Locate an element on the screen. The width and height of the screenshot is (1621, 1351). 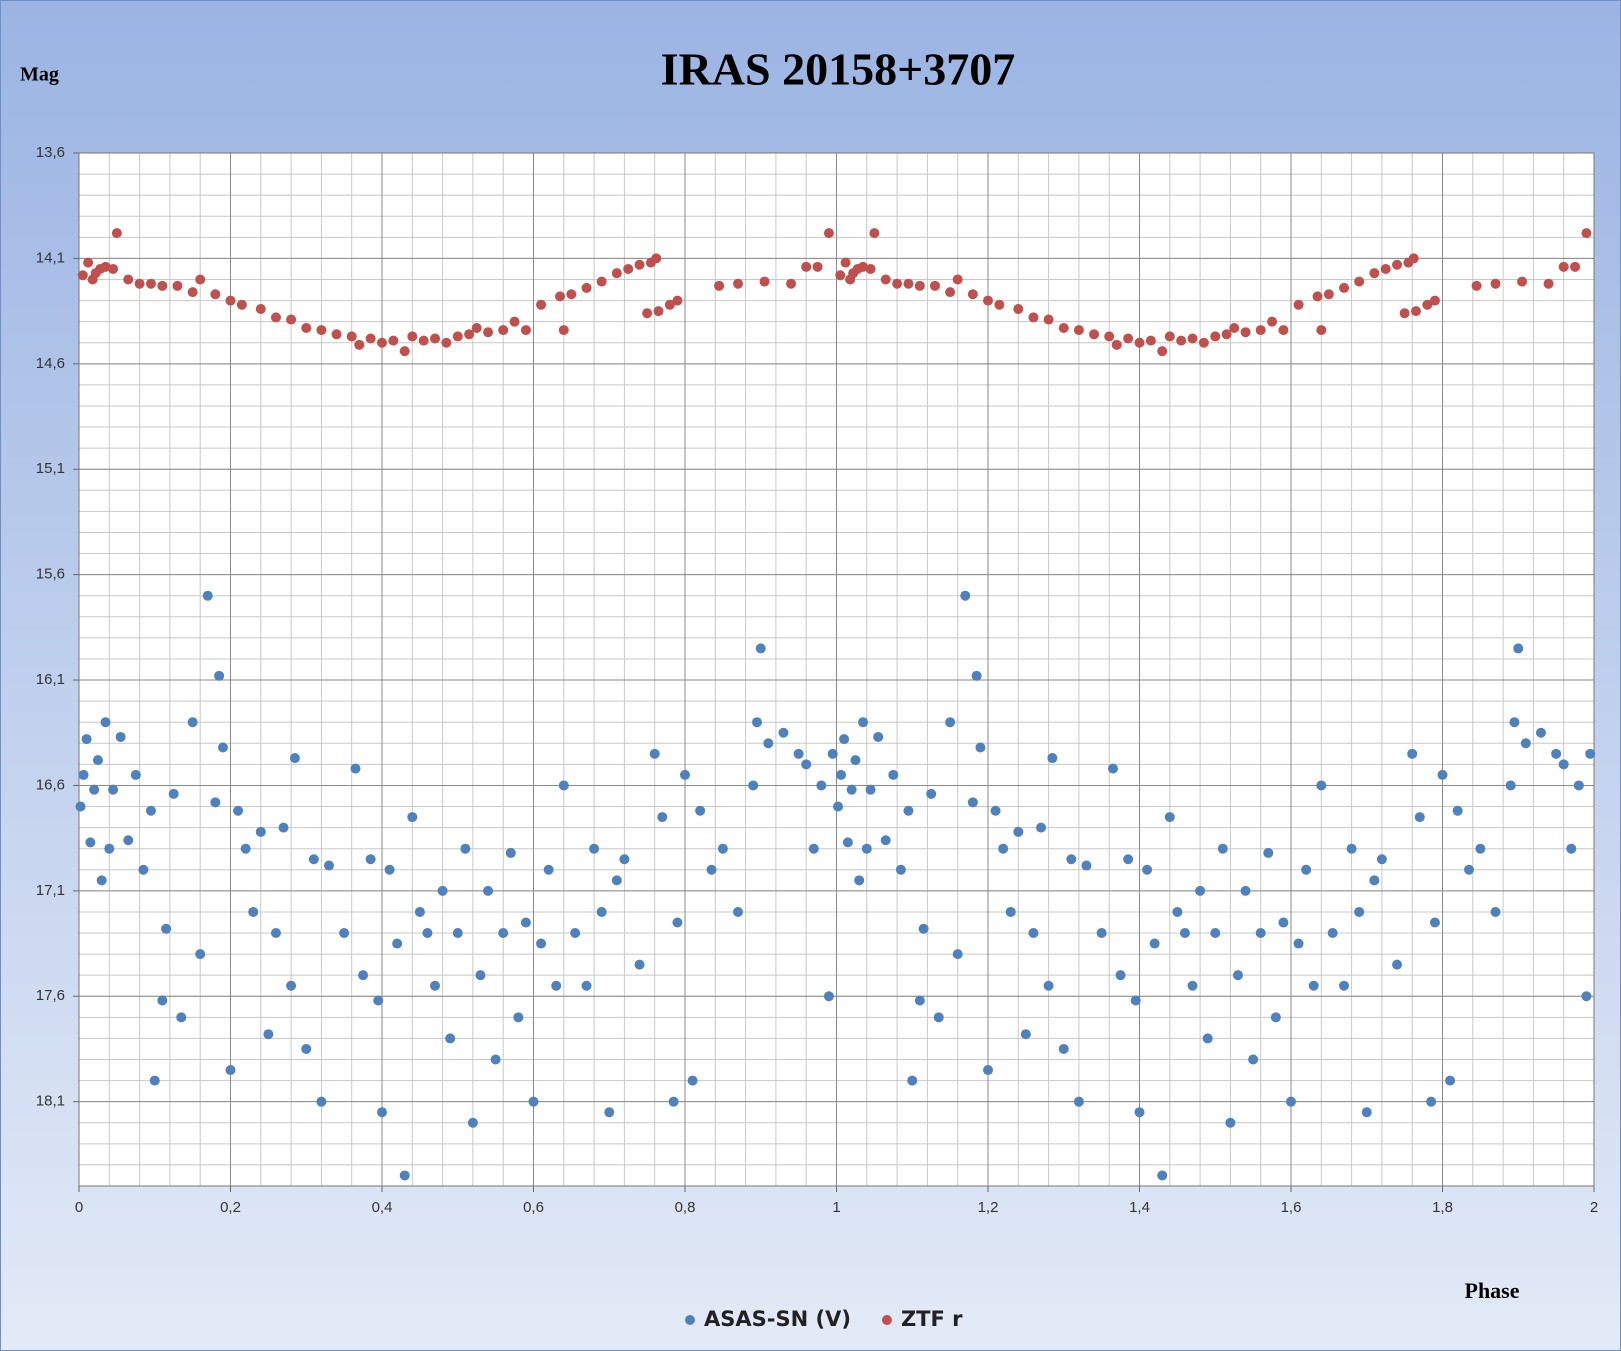
x-tick-label: 2 is located at coordinates (1594, 1207).